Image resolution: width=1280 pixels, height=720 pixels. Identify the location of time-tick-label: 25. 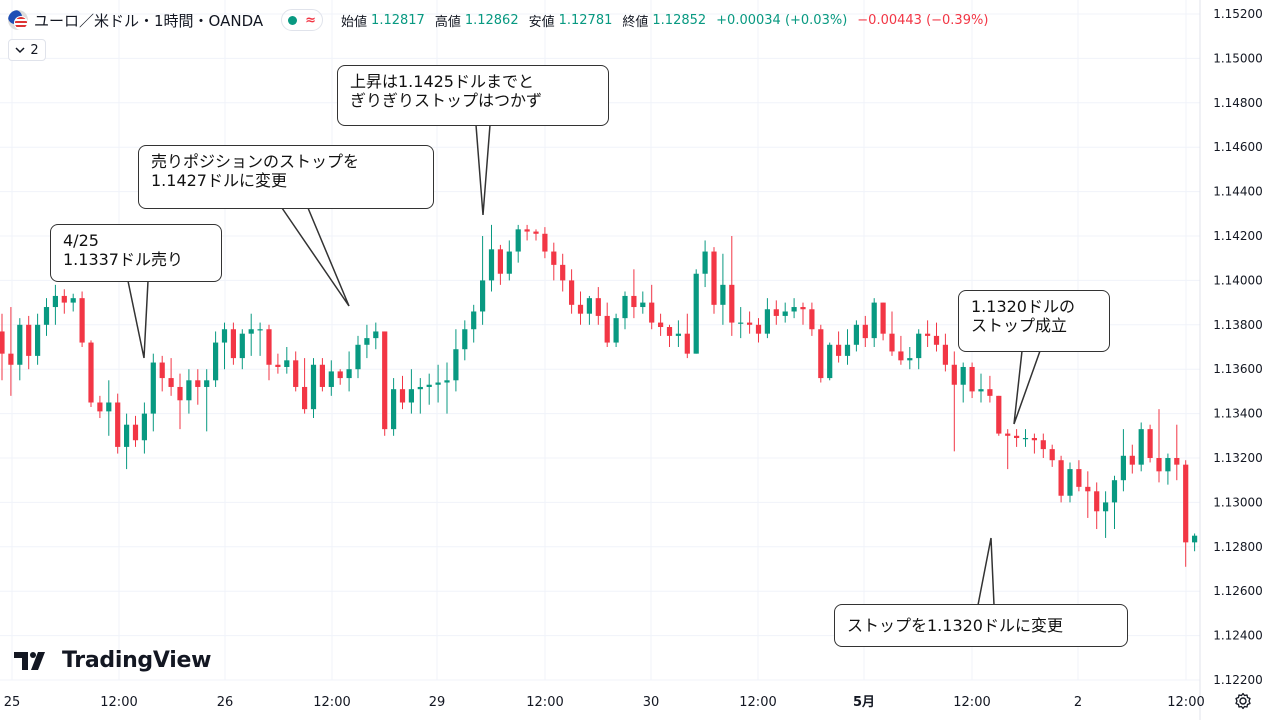
(12, 702).